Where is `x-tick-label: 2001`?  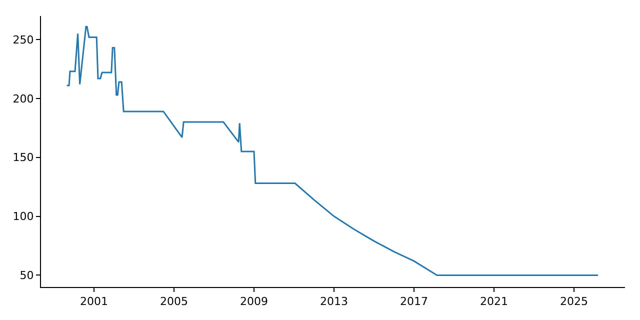
x-tick-label: 2001 is located at coordinates (94, 301).